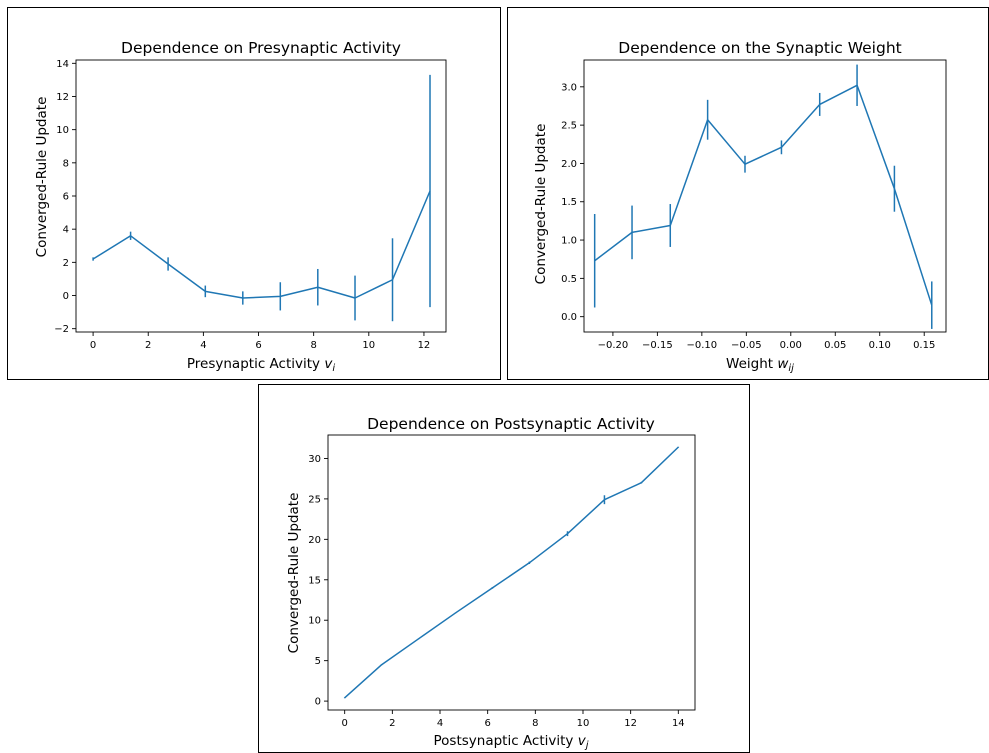 This screenshot has height=753, width=989. I want to click on y-tick-label: 15, so click(314, 580).